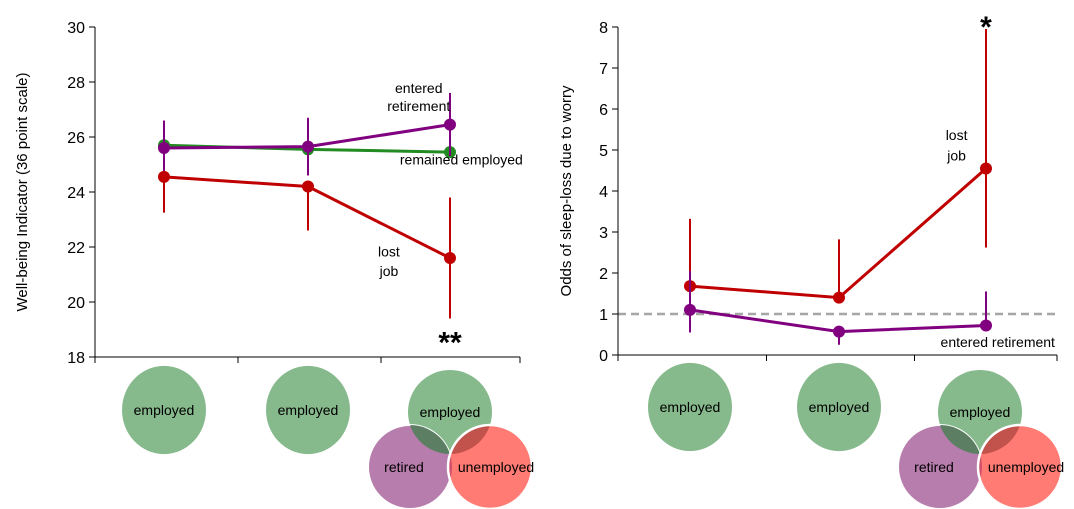  What do you see at coordinates (76, 193) in the screenshot?
I see `y-tick-label: 24` at bounding box center [76, 193].